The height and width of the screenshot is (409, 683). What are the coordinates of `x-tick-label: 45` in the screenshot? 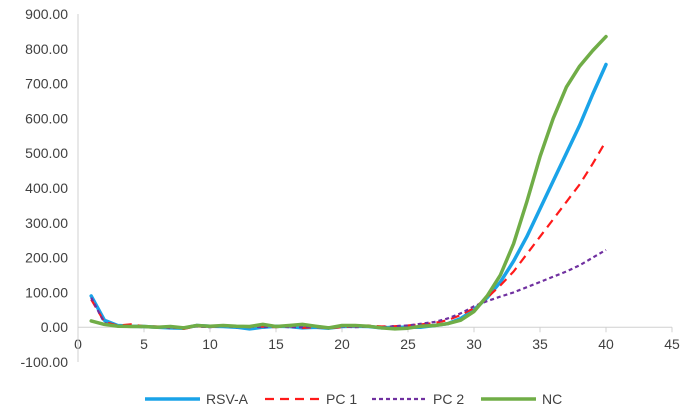 It's located at (672, 344).